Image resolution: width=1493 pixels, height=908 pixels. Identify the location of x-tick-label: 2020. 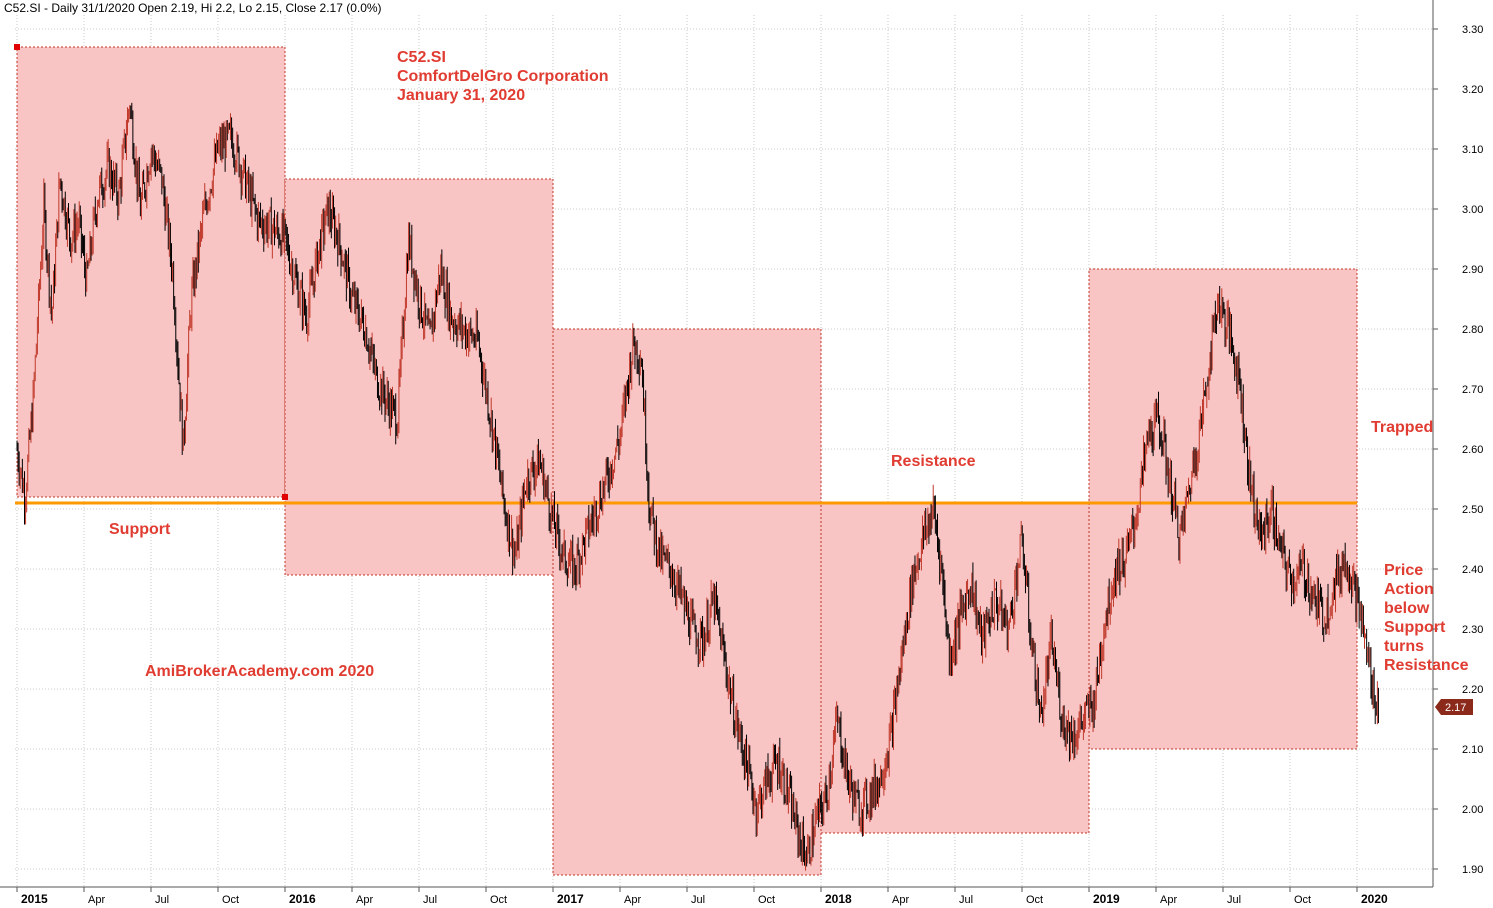
(1374, 899).